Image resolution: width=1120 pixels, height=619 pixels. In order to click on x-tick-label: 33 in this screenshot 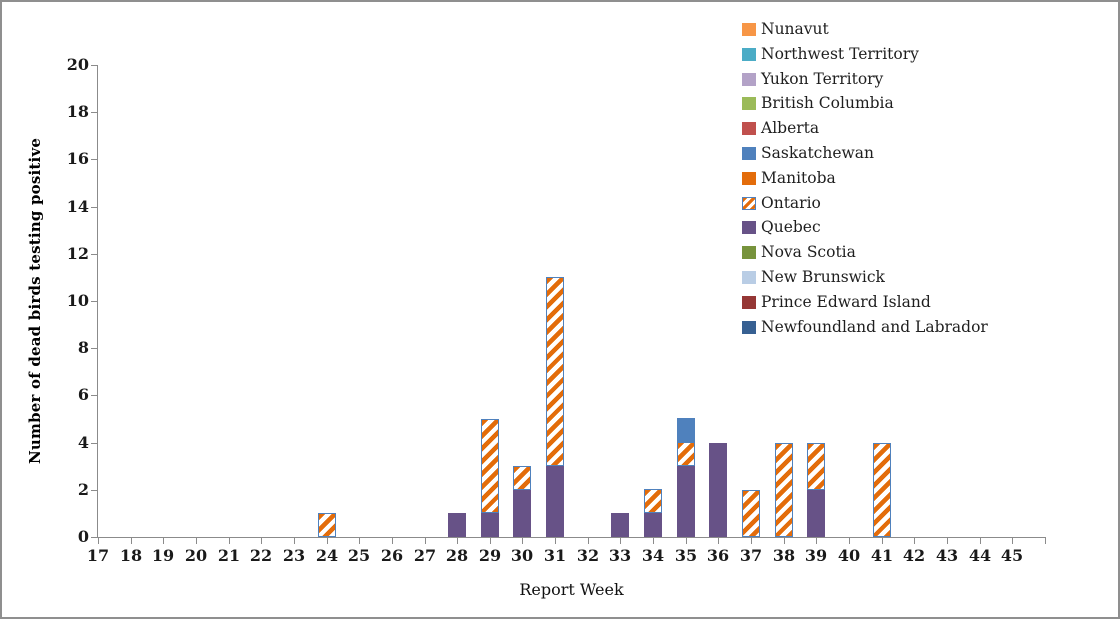, I will do `click(620, 555)`.